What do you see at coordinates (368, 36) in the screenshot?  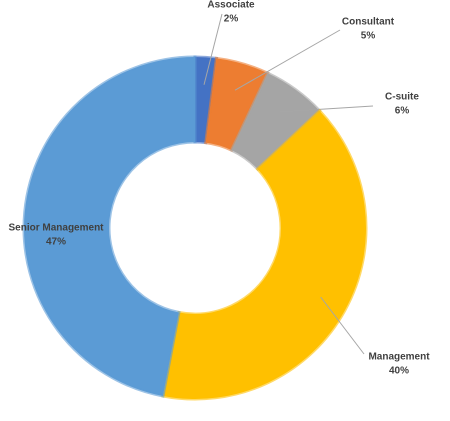 I see `value-label: 5%` at bounding box center [368, 36].